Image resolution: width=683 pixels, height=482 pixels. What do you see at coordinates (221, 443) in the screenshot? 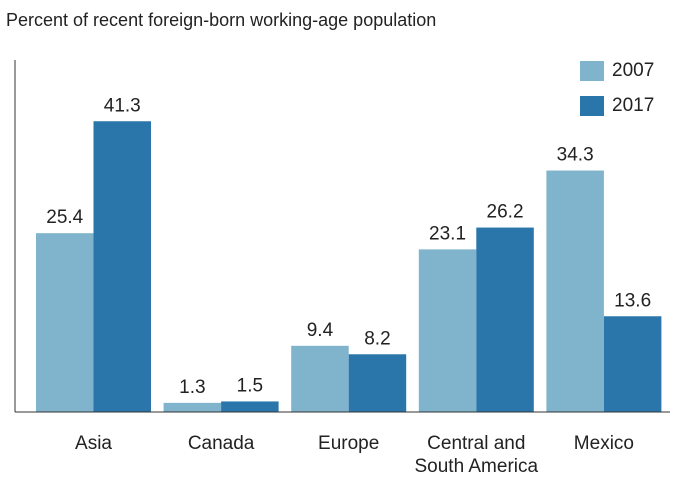
I see `x-tick-label: Canada` at bounding box center [221, 443].